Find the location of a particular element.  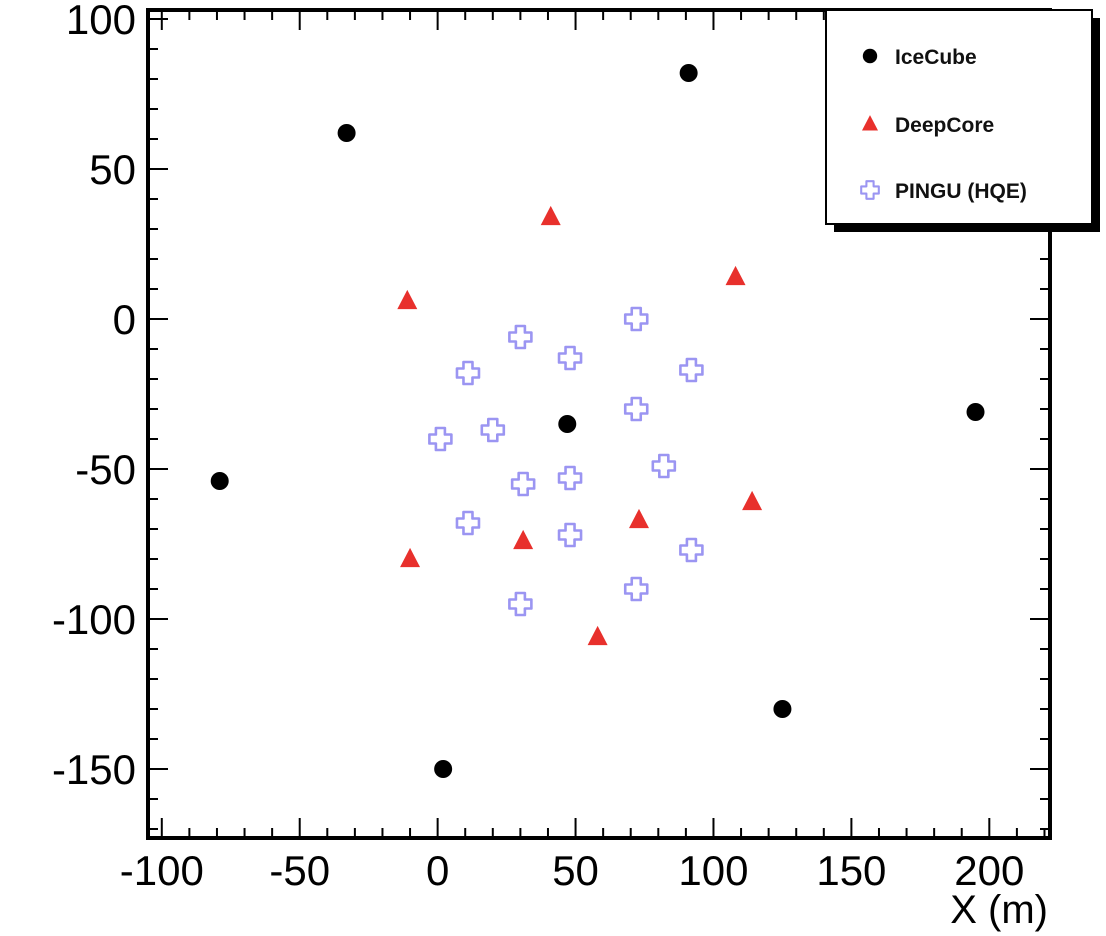

deepcore-legend-marker is located at coordinates (870, 123).